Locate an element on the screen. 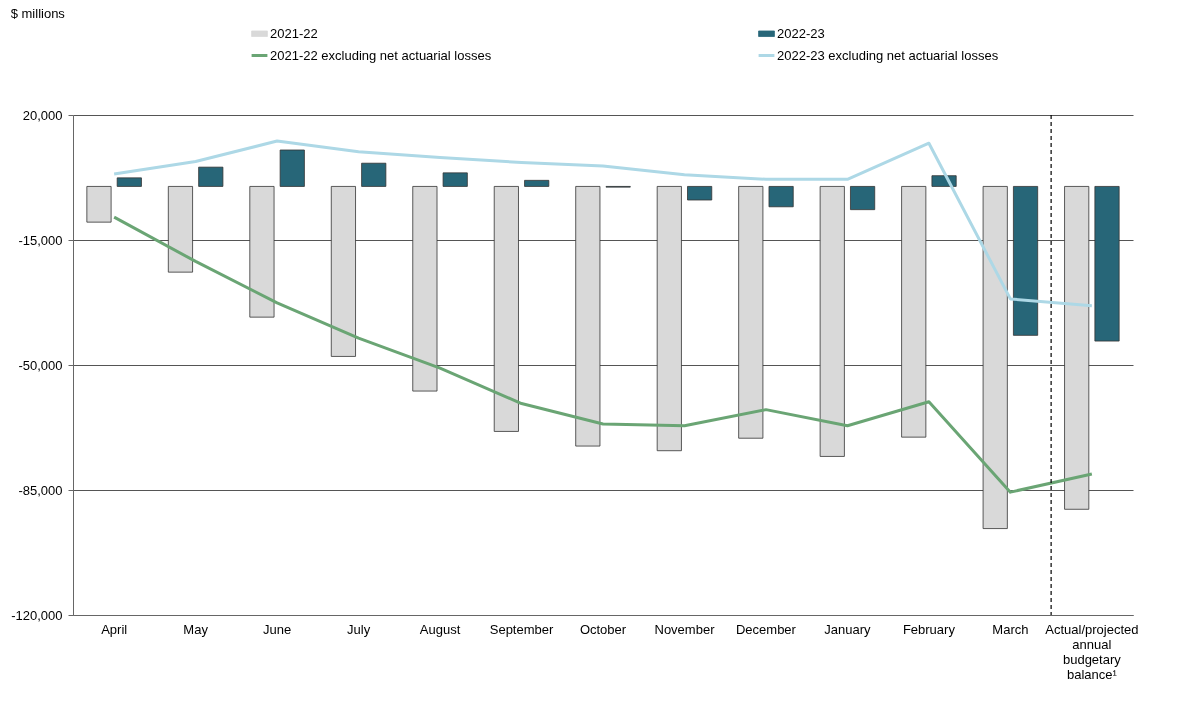  legend-label: 2022-23 excluding net actuarial losses is located at coordinates (888, 55).